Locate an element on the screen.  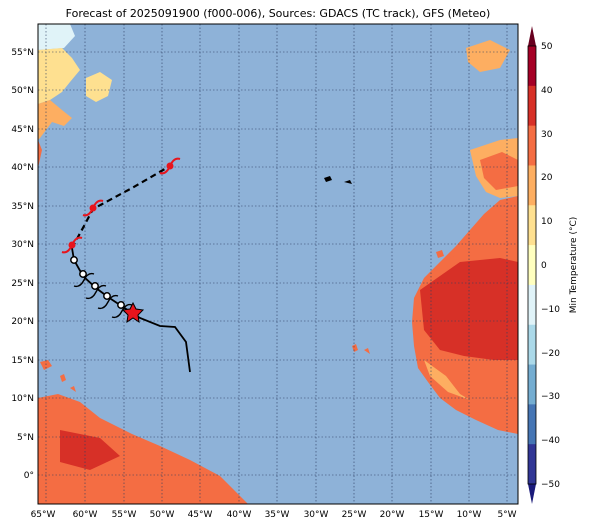
colorbar-tick: −50 is located at coordinates (550, 485).